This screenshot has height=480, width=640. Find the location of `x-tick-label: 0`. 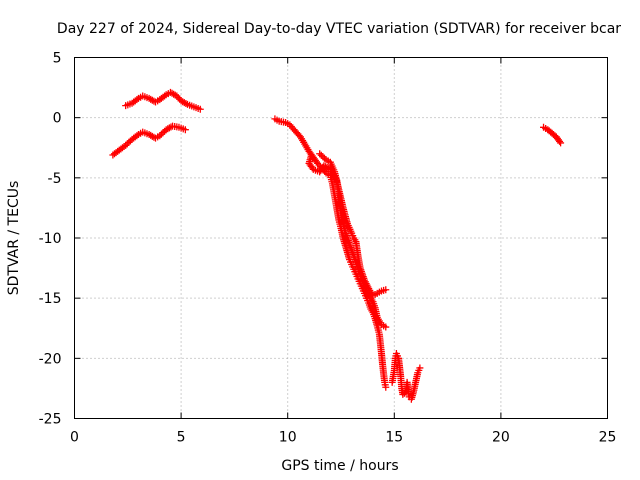

x-tick-label: 0 is located at coordinates (74, 438).